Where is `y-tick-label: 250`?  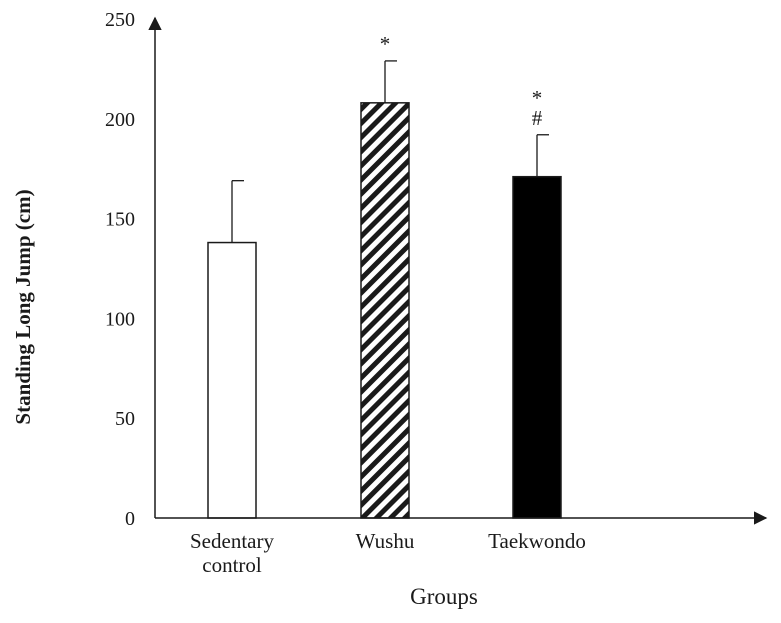
y-tick-label: 250 is located at coordinates (120, 20).